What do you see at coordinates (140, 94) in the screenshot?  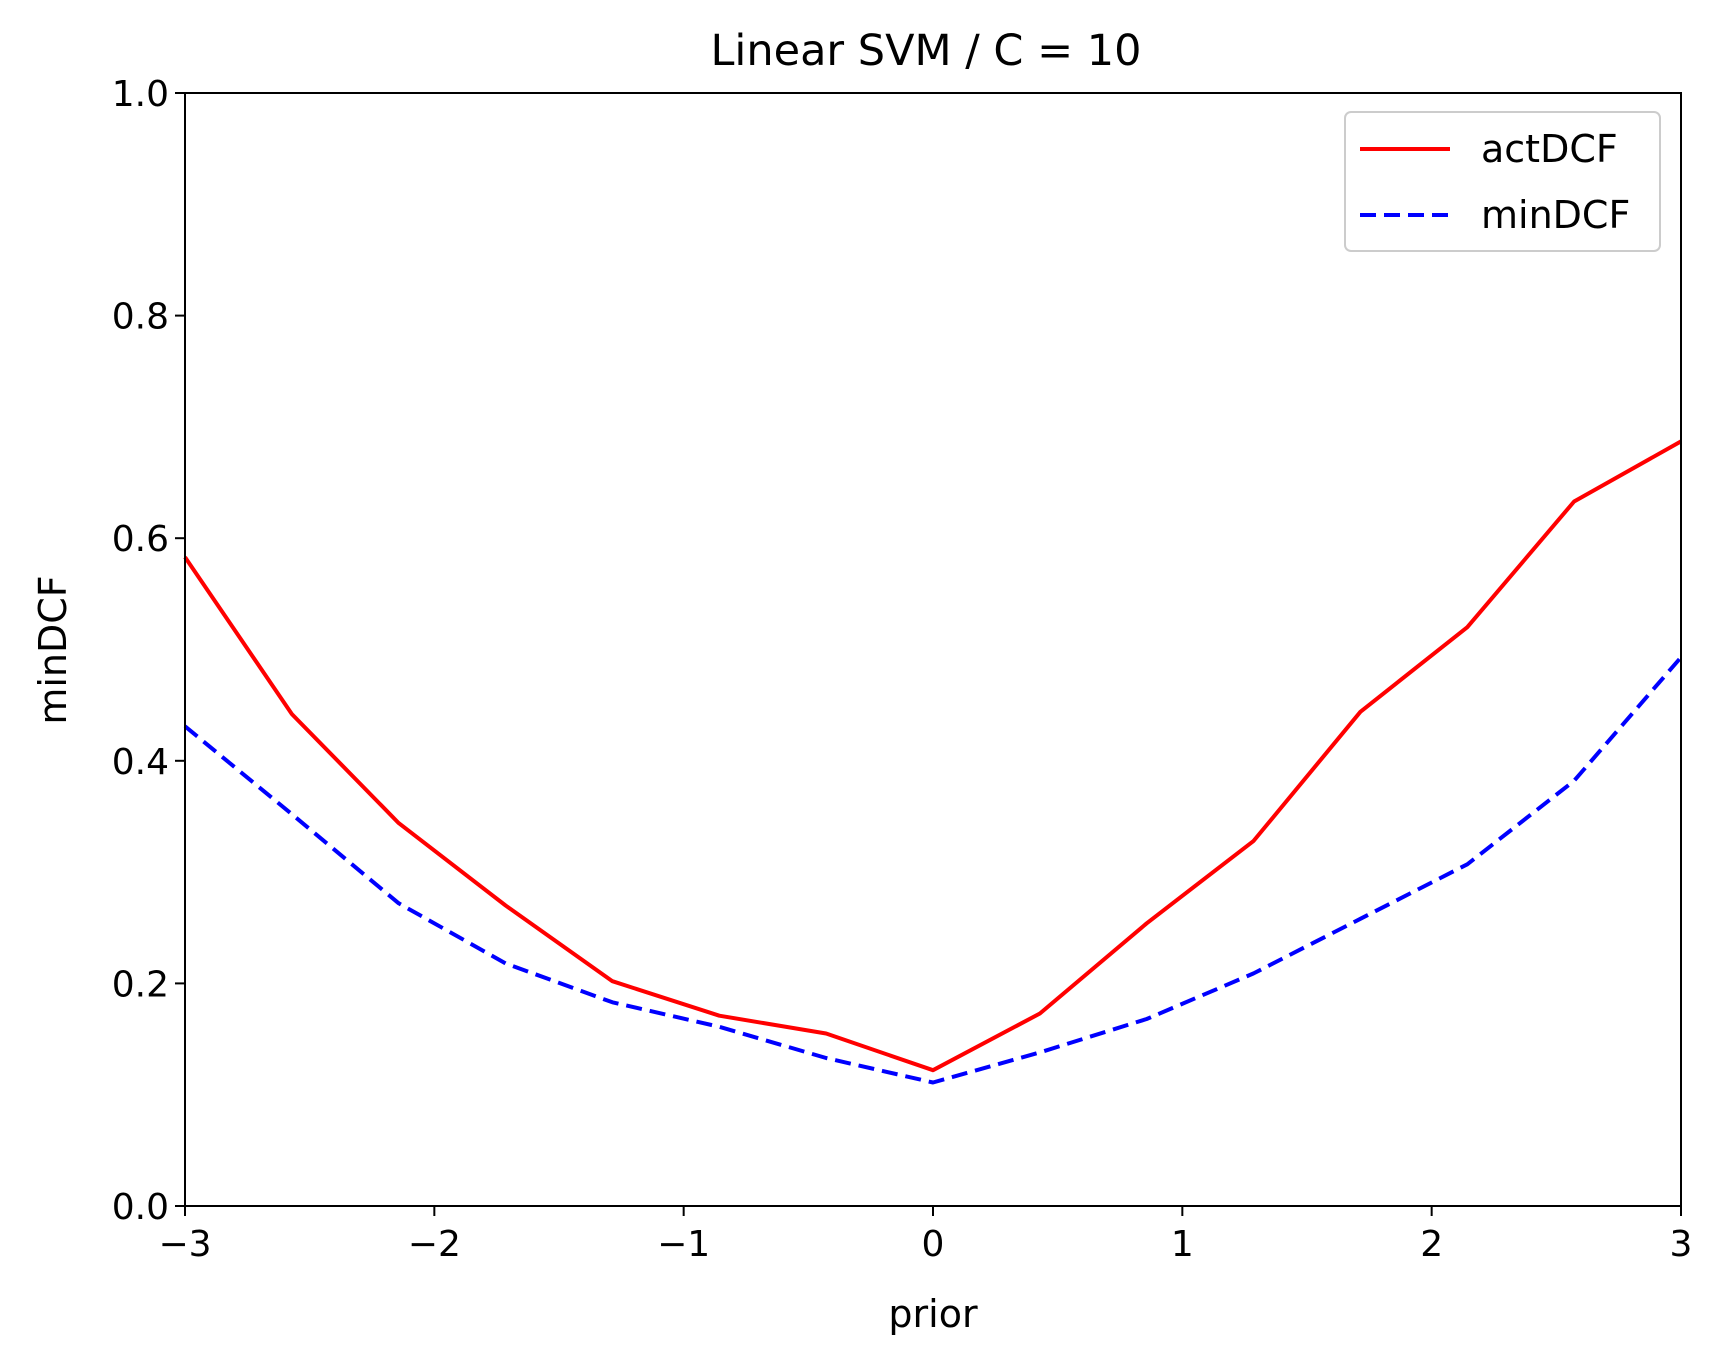 I see `y-tick-label: 1.0` at bounding box center [140, 94].